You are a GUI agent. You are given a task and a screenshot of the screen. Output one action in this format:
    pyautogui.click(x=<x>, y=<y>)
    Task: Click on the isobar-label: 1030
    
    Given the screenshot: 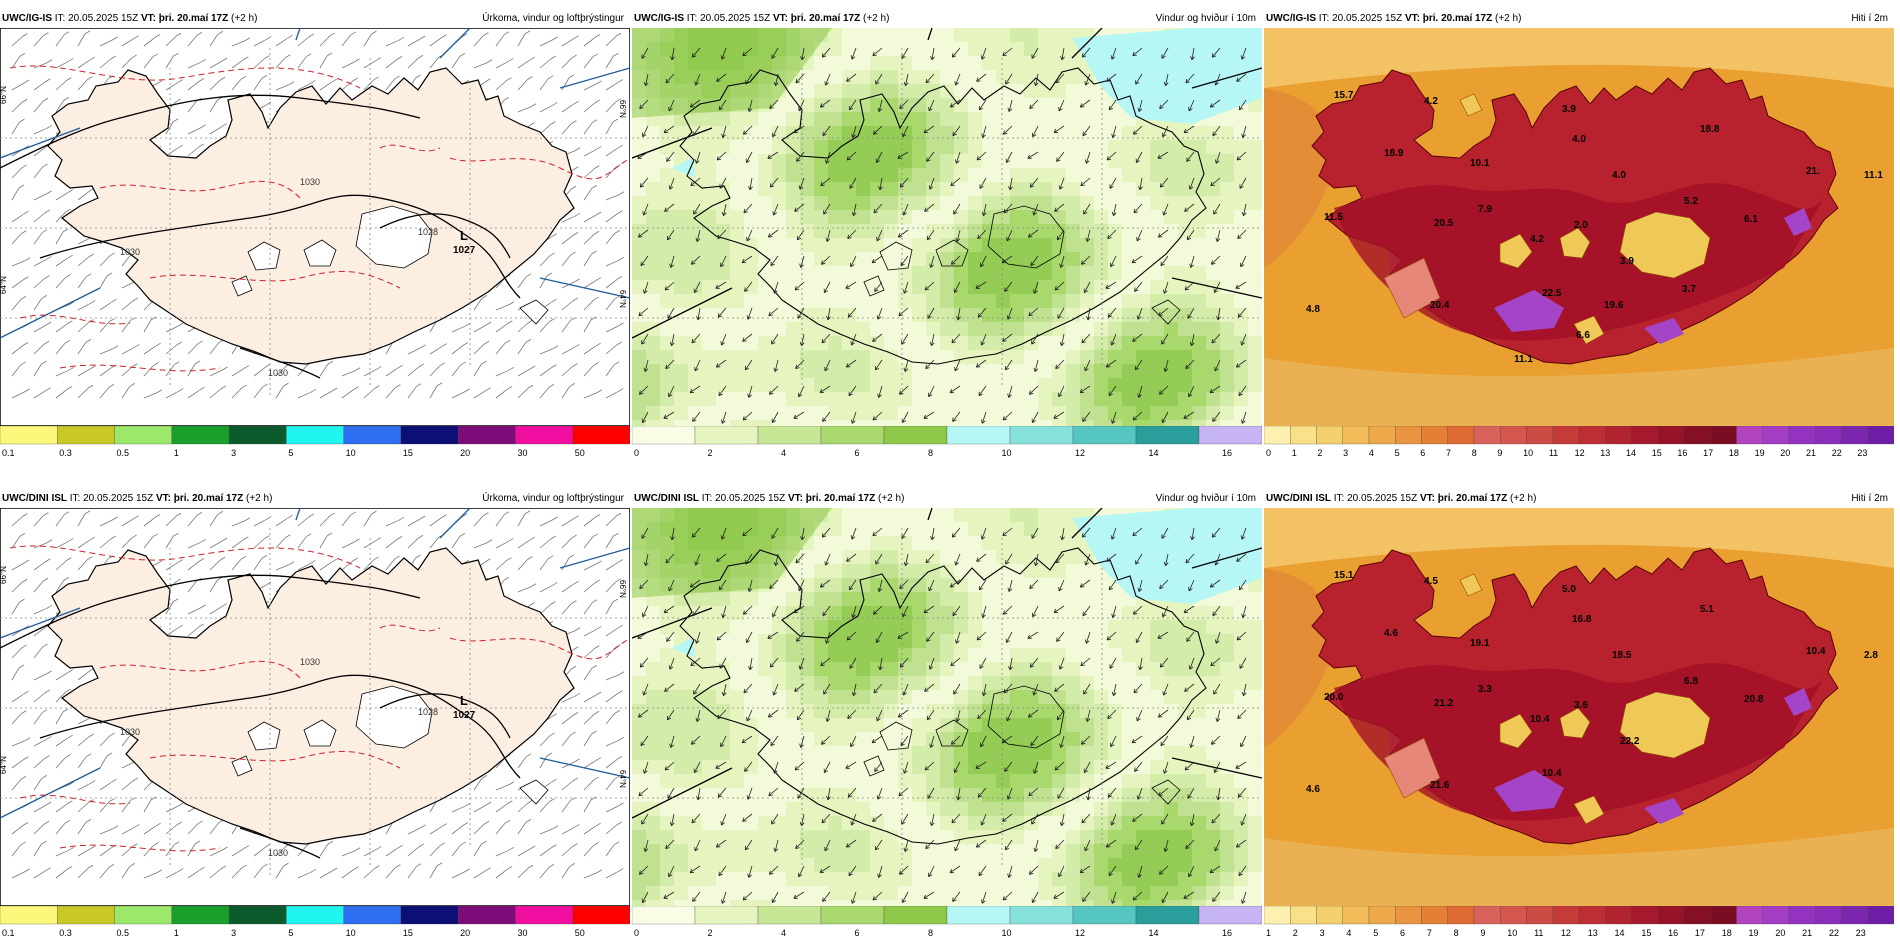 What is the action you would take?
    pyautogui.click(x=310, y=182)
    